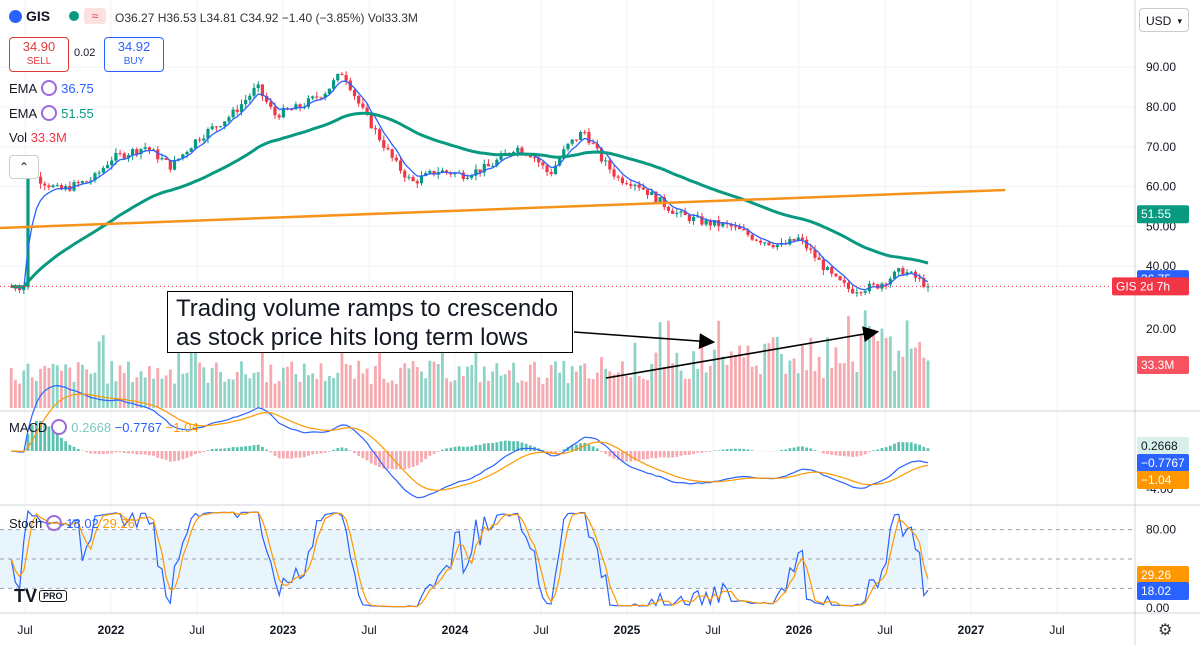  Describe the element at coordinates (39, 54) in the screenshot. I see `sell-button: 34.90 SELL` at that location.